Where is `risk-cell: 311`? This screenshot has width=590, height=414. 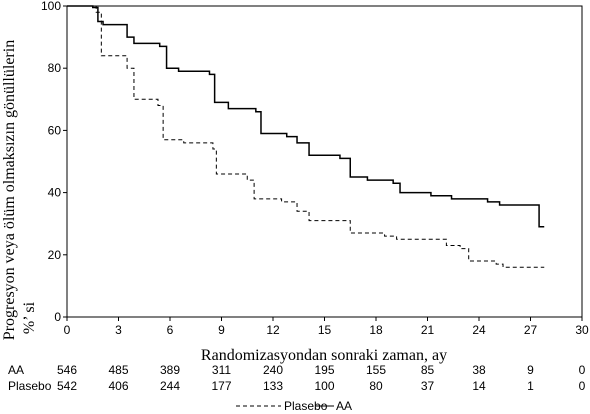
risk-cell: 311 is located at coordinates (221, 370).